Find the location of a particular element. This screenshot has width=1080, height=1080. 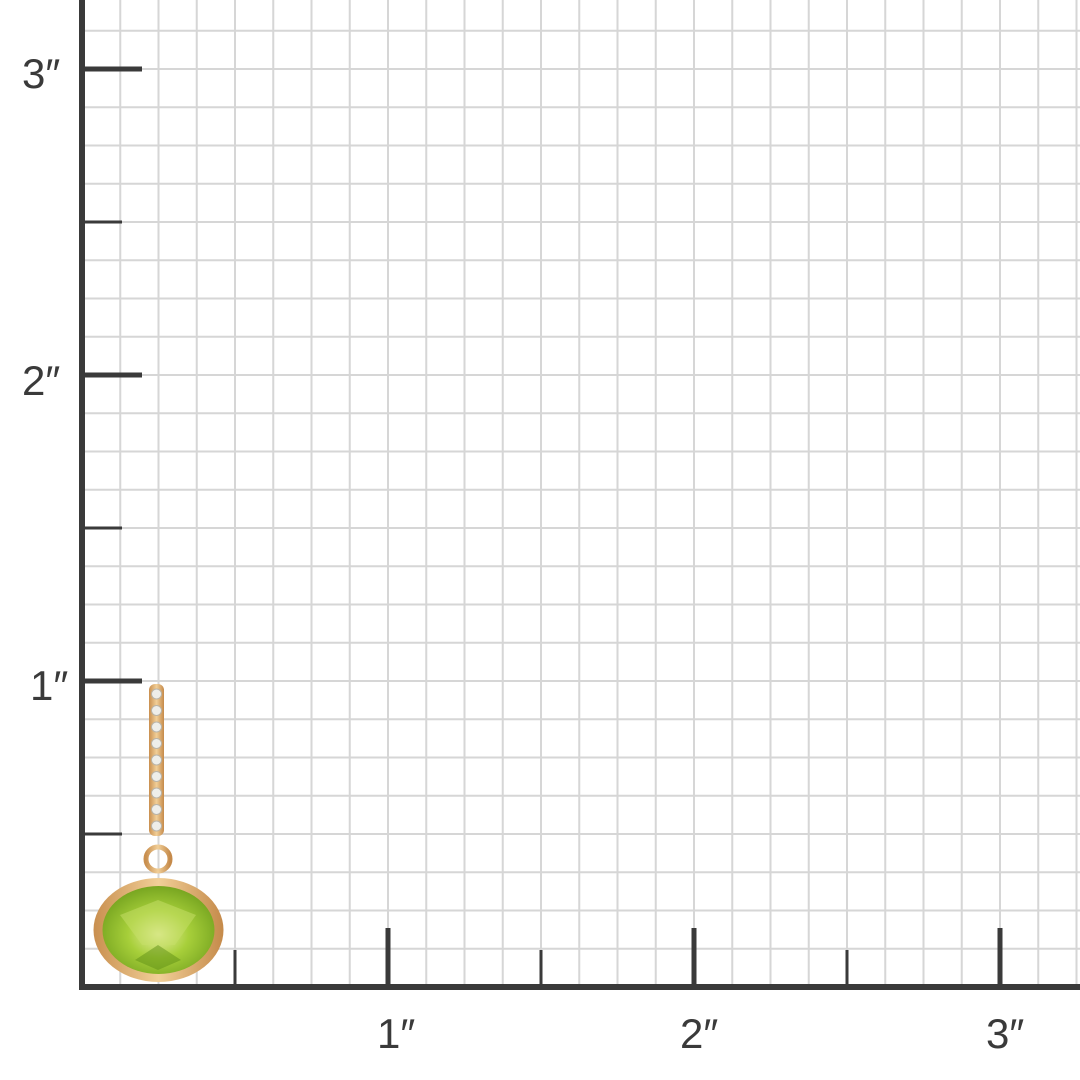

diamonds is located at coordinates (156, 760).